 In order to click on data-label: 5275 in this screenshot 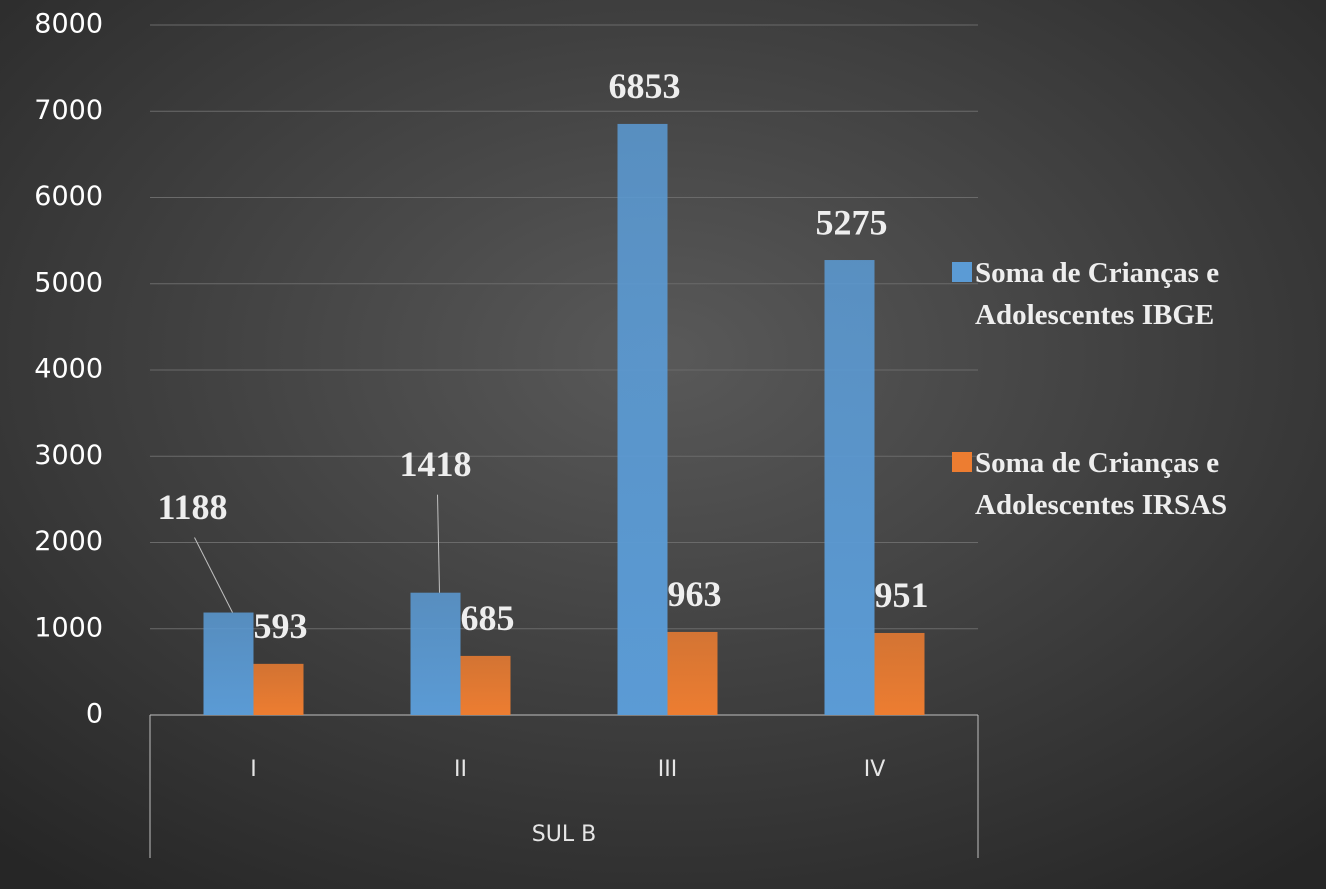, I will do `click(852, 222)`.